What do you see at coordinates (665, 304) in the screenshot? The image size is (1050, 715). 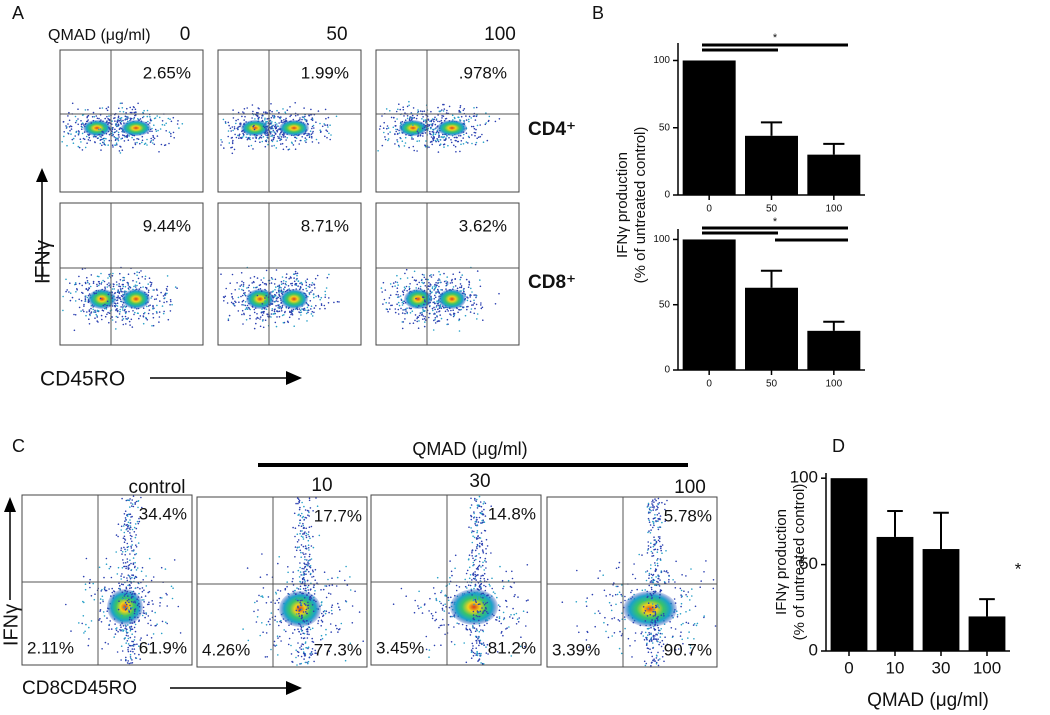 I see `y-tick-label: 50` at bounding box center [665, 304].